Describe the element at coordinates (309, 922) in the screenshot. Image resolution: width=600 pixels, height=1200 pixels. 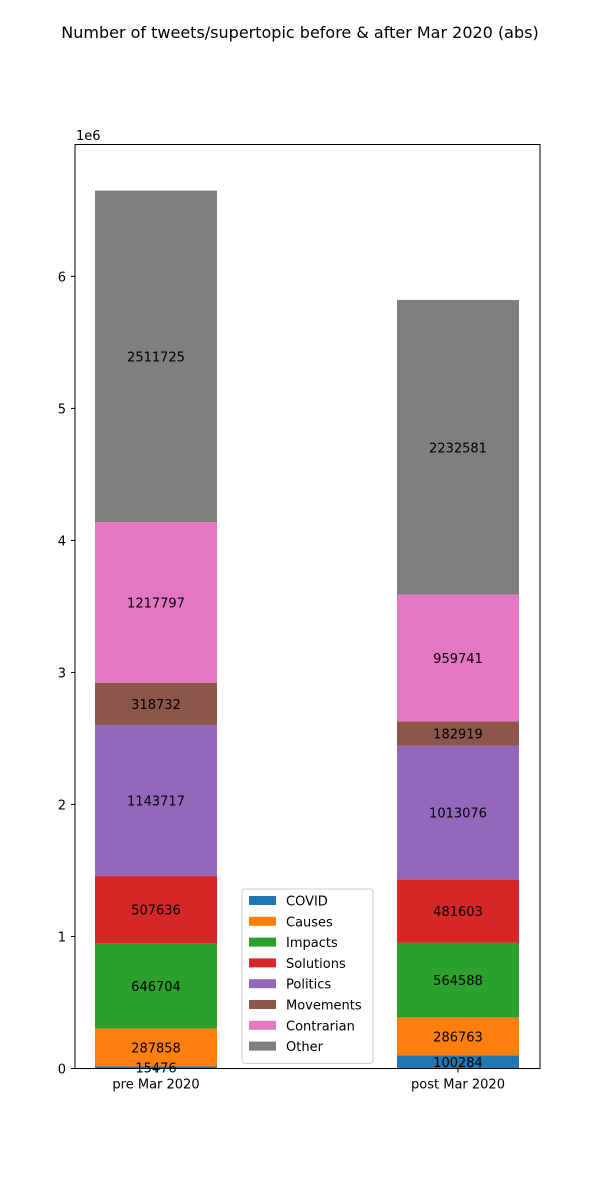
I see `legend-label-causes: Causes` at that location.